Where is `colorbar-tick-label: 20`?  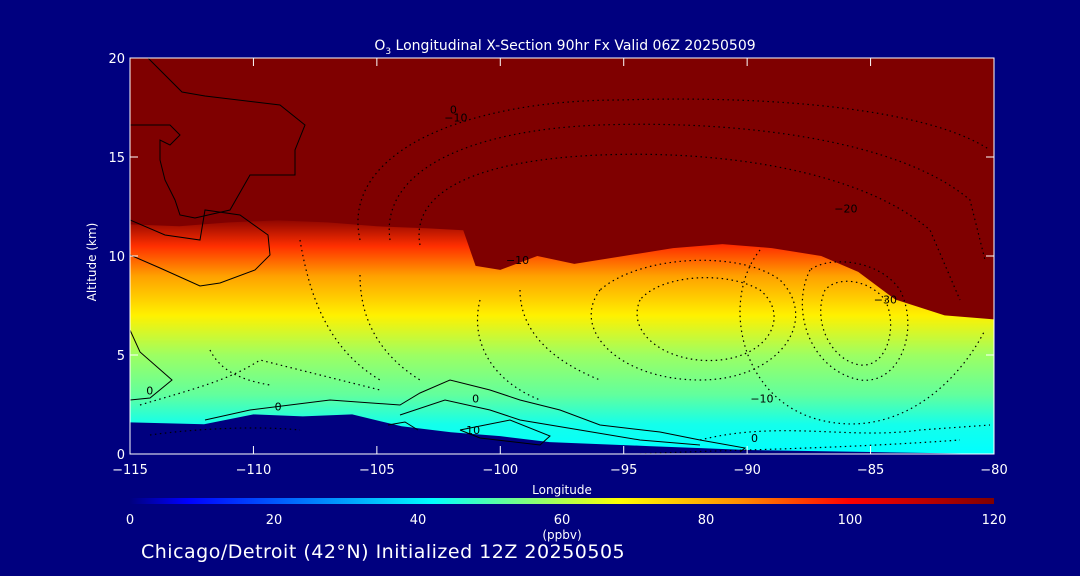
colorbar-tick-label: 20 is located at coordinates (274, 520).